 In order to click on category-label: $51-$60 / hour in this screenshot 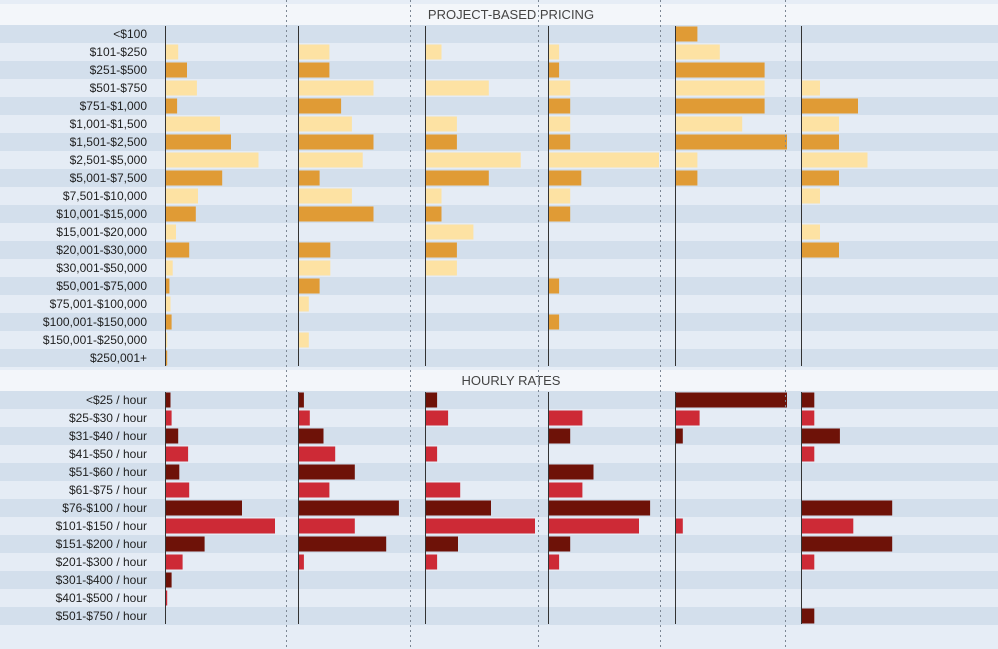, I will do `click(108, 472)`.